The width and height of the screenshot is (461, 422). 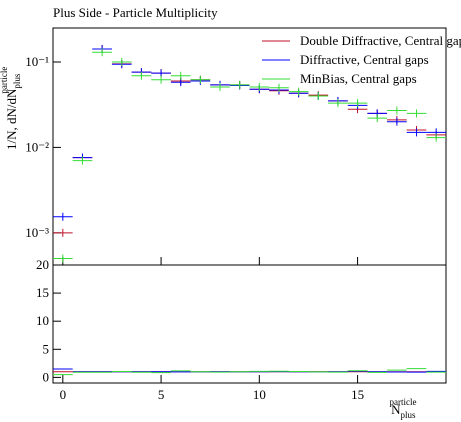 I want to click on ratio-y-tick-label: 10, so click(x=42, y=320).